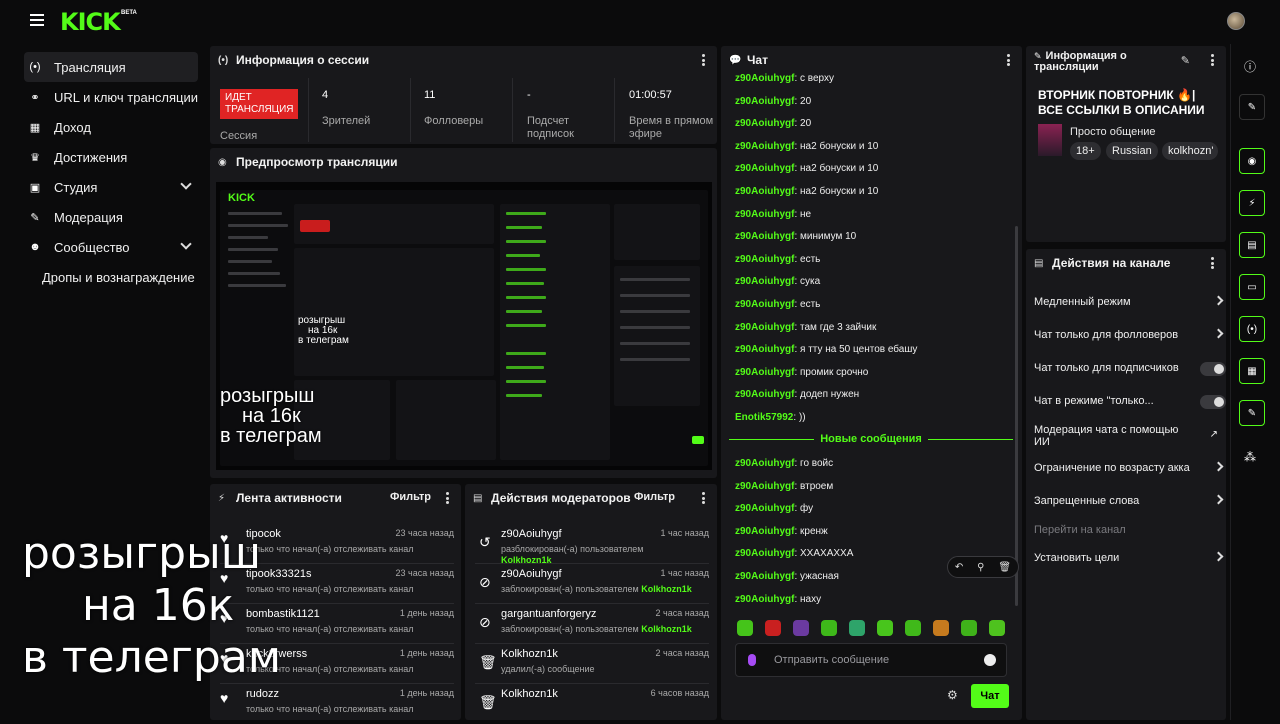 The height and width of the screenshot is (724, 1280). What do you see at coordinates (826, 349) in the screenshot?
I see `chat-message: z90Aoiuhygf: я тту на 50 центов ебашу` at bounding box center [826, 349].